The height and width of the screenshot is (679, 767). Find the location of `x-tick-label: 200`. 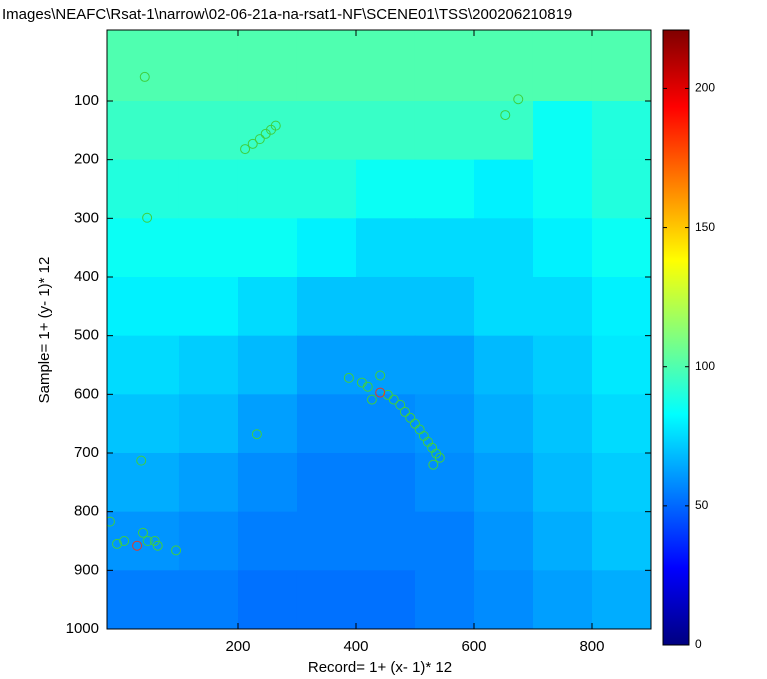

x-tick-label: 200 is located at coordinates (237, 646).